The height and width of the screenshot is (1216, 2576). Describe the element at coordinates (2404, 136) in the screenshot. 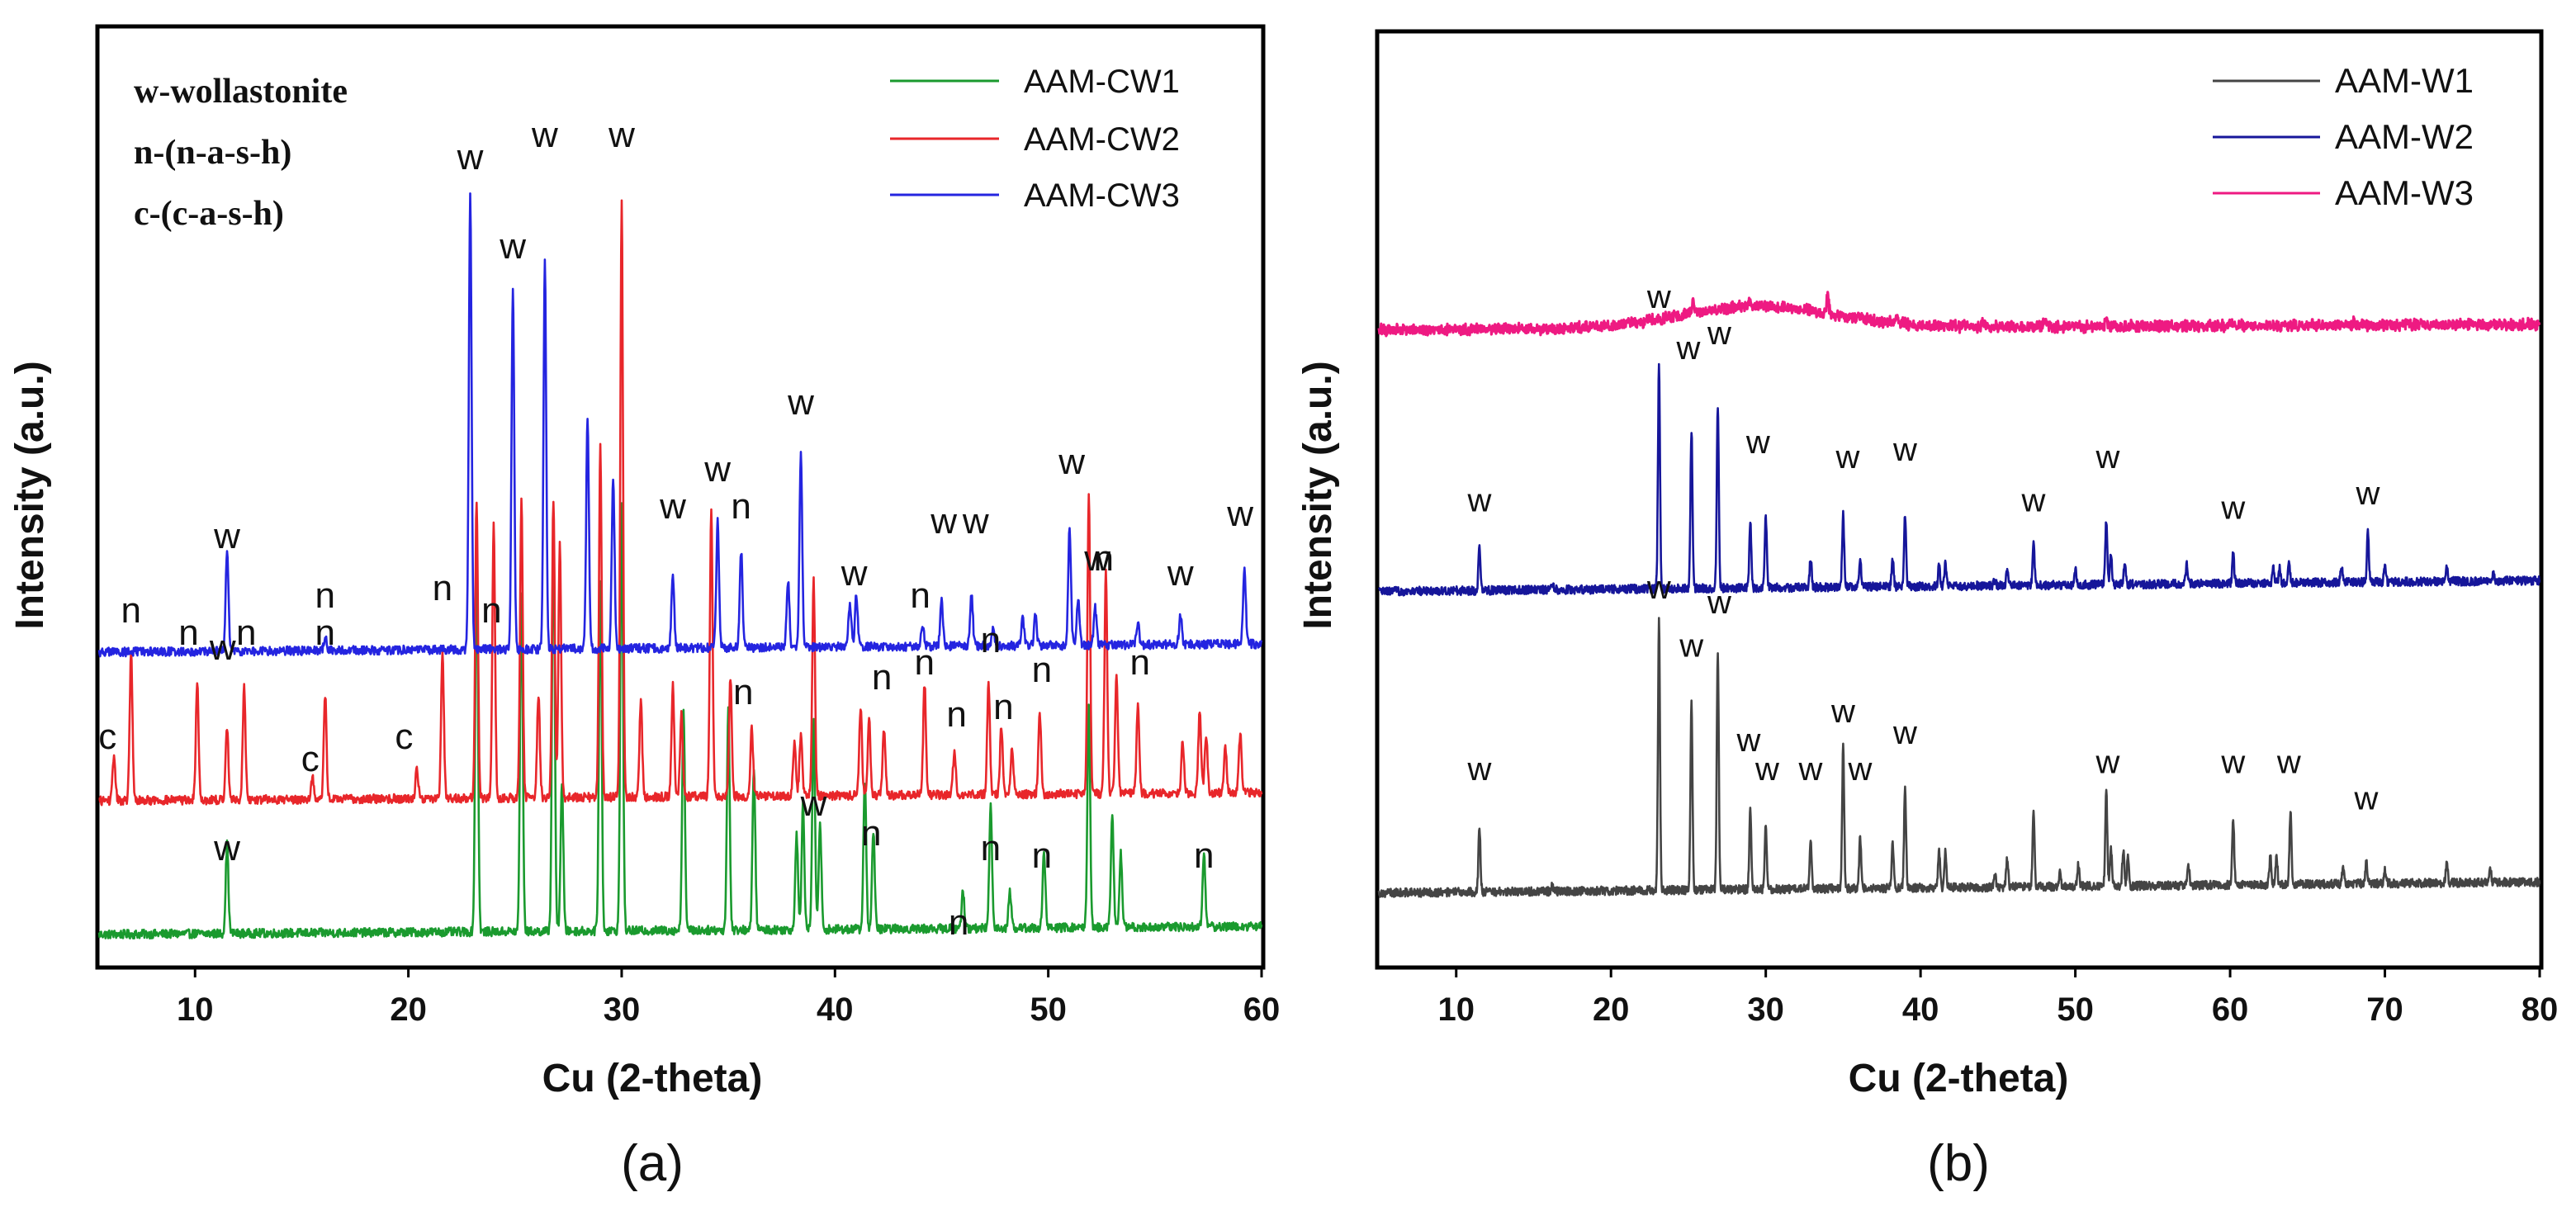

I see `legend-label-w2: AAM-W2` at that location.